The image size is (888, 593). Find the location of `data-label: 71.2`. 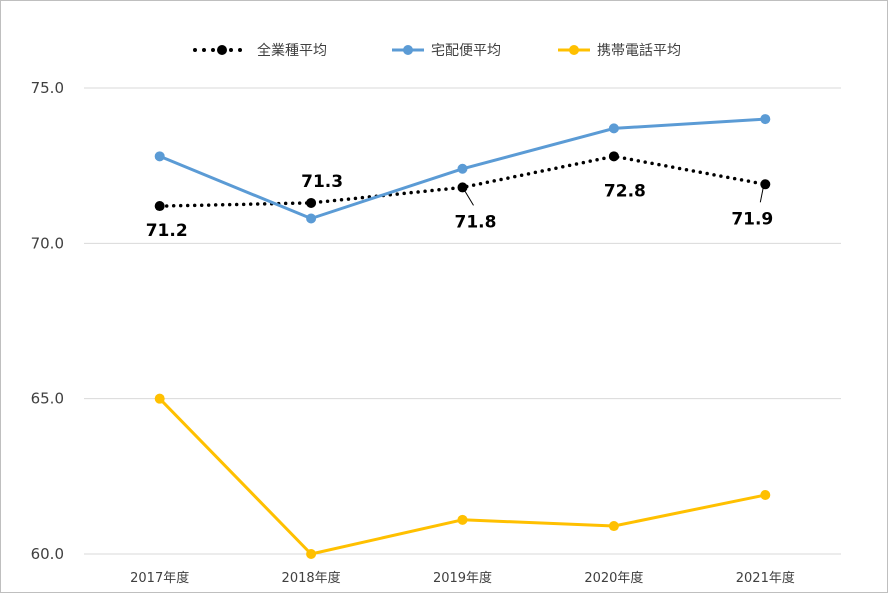

data-label: 71.2 is located at coordinates (167, 231).